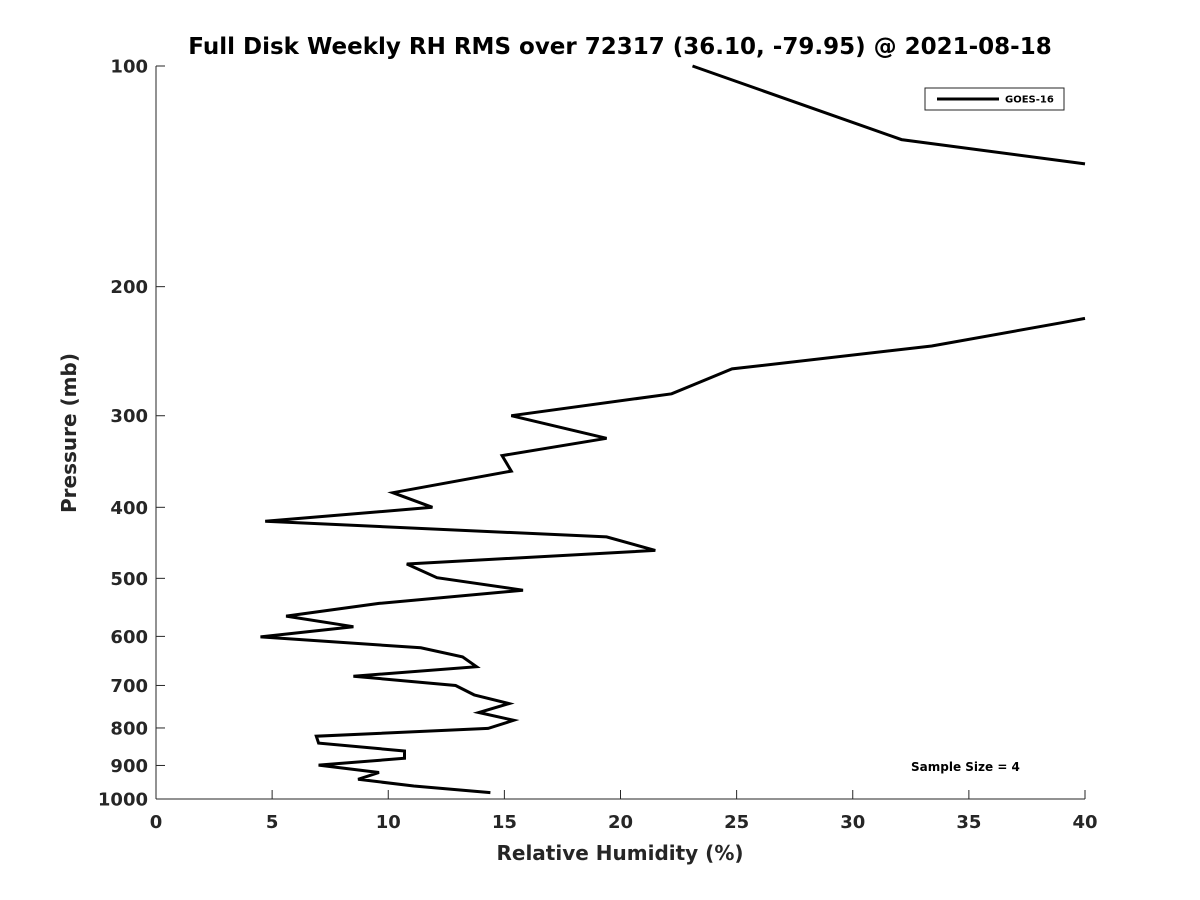  What do you see at coordinates (1084, 822) in the screenshot?
I see `x-tick-label: 40` at bounding box center [1084, 822].